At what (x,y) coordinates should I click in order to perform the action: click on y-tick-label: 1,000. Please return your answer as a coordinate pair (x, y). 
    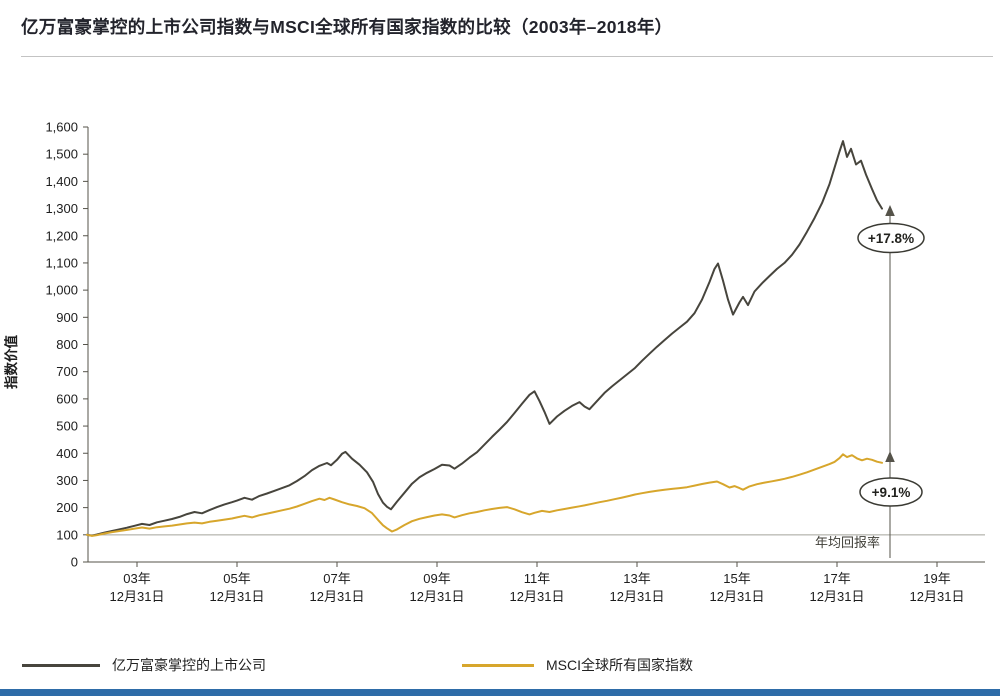
    Looking at the image, I should click on (61, 290).